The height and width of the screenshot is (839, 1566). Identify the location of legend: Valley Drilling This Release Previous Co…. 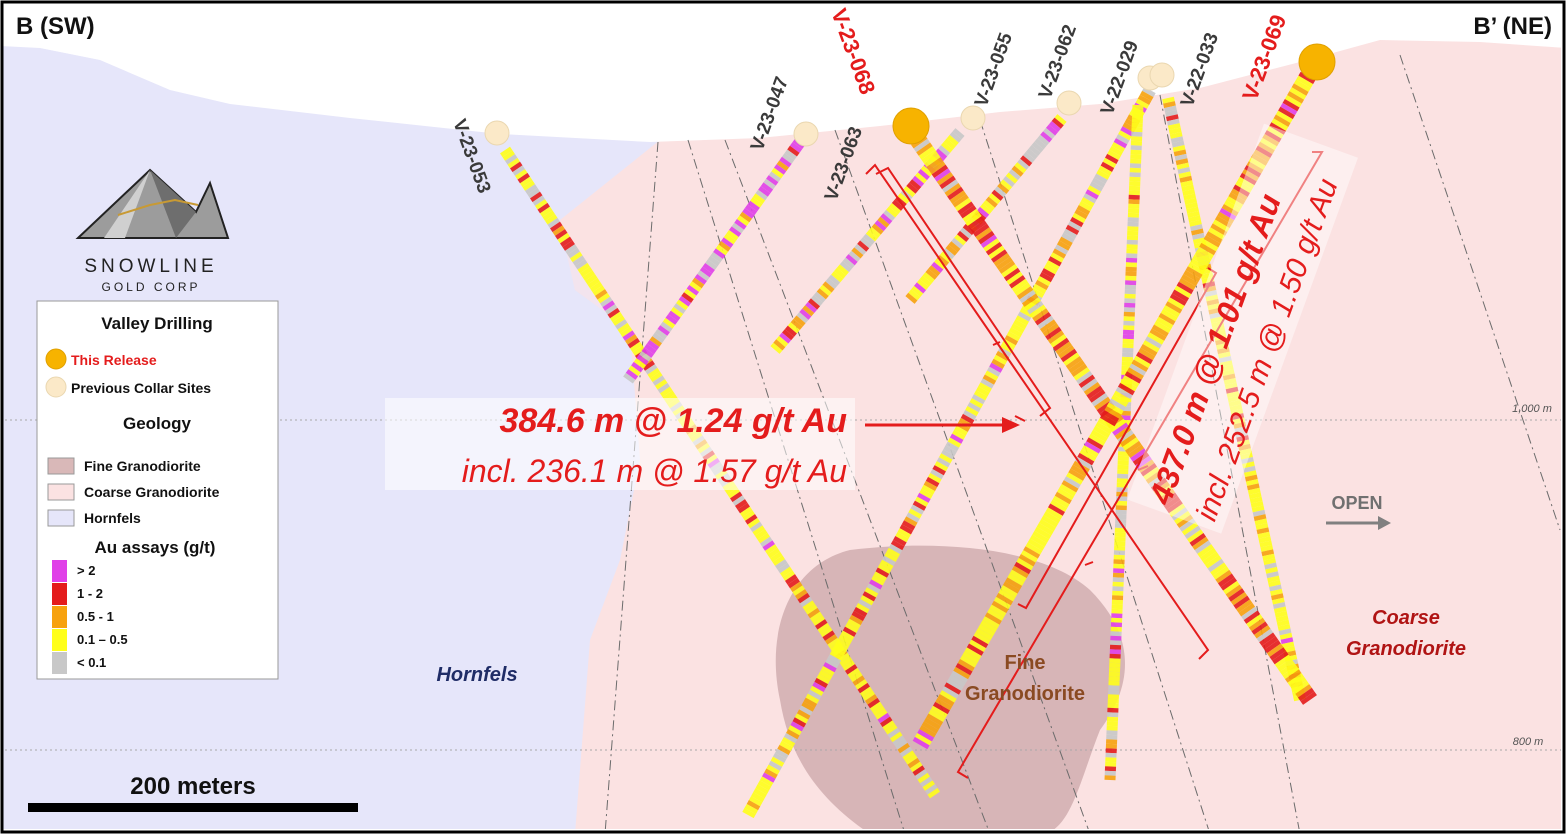
(157, 490).